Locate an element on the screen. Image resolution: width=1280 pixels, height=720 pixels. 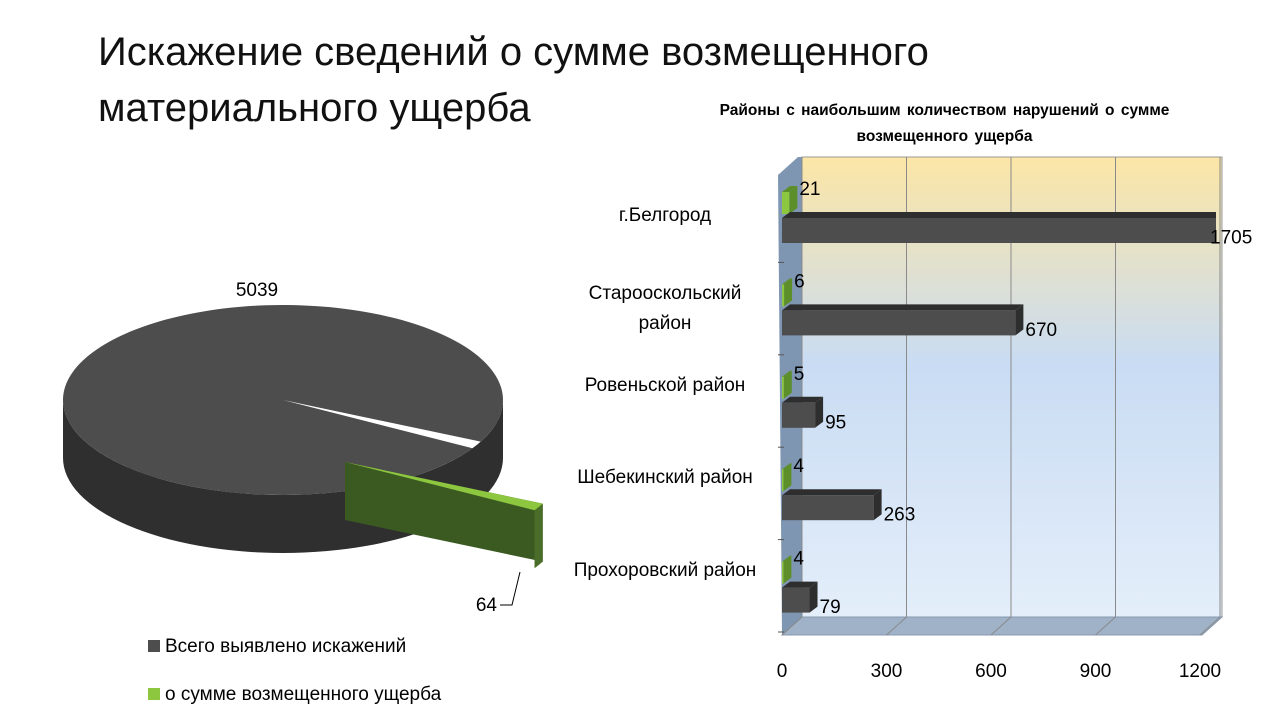
leader-line is located at coordinates (510, 588).